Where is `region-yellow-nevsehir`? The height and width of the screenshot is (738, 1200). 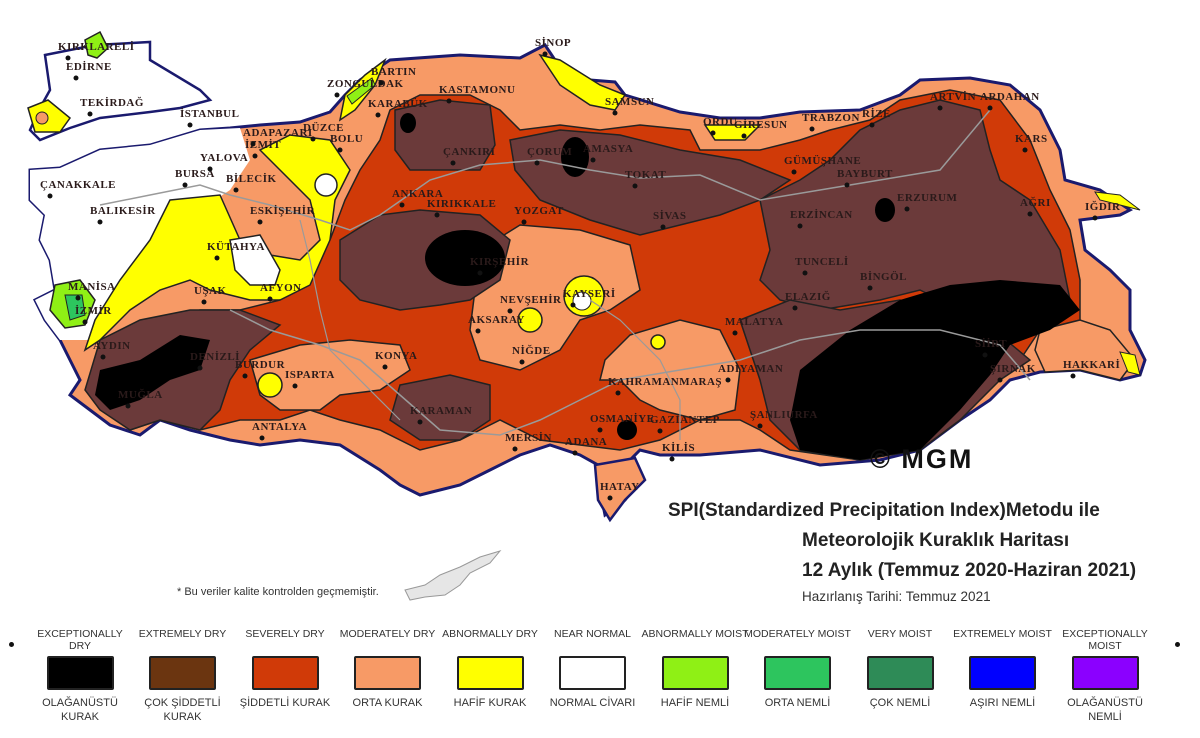 region-yellow-nevsehir is located at coordinates (530, 320).